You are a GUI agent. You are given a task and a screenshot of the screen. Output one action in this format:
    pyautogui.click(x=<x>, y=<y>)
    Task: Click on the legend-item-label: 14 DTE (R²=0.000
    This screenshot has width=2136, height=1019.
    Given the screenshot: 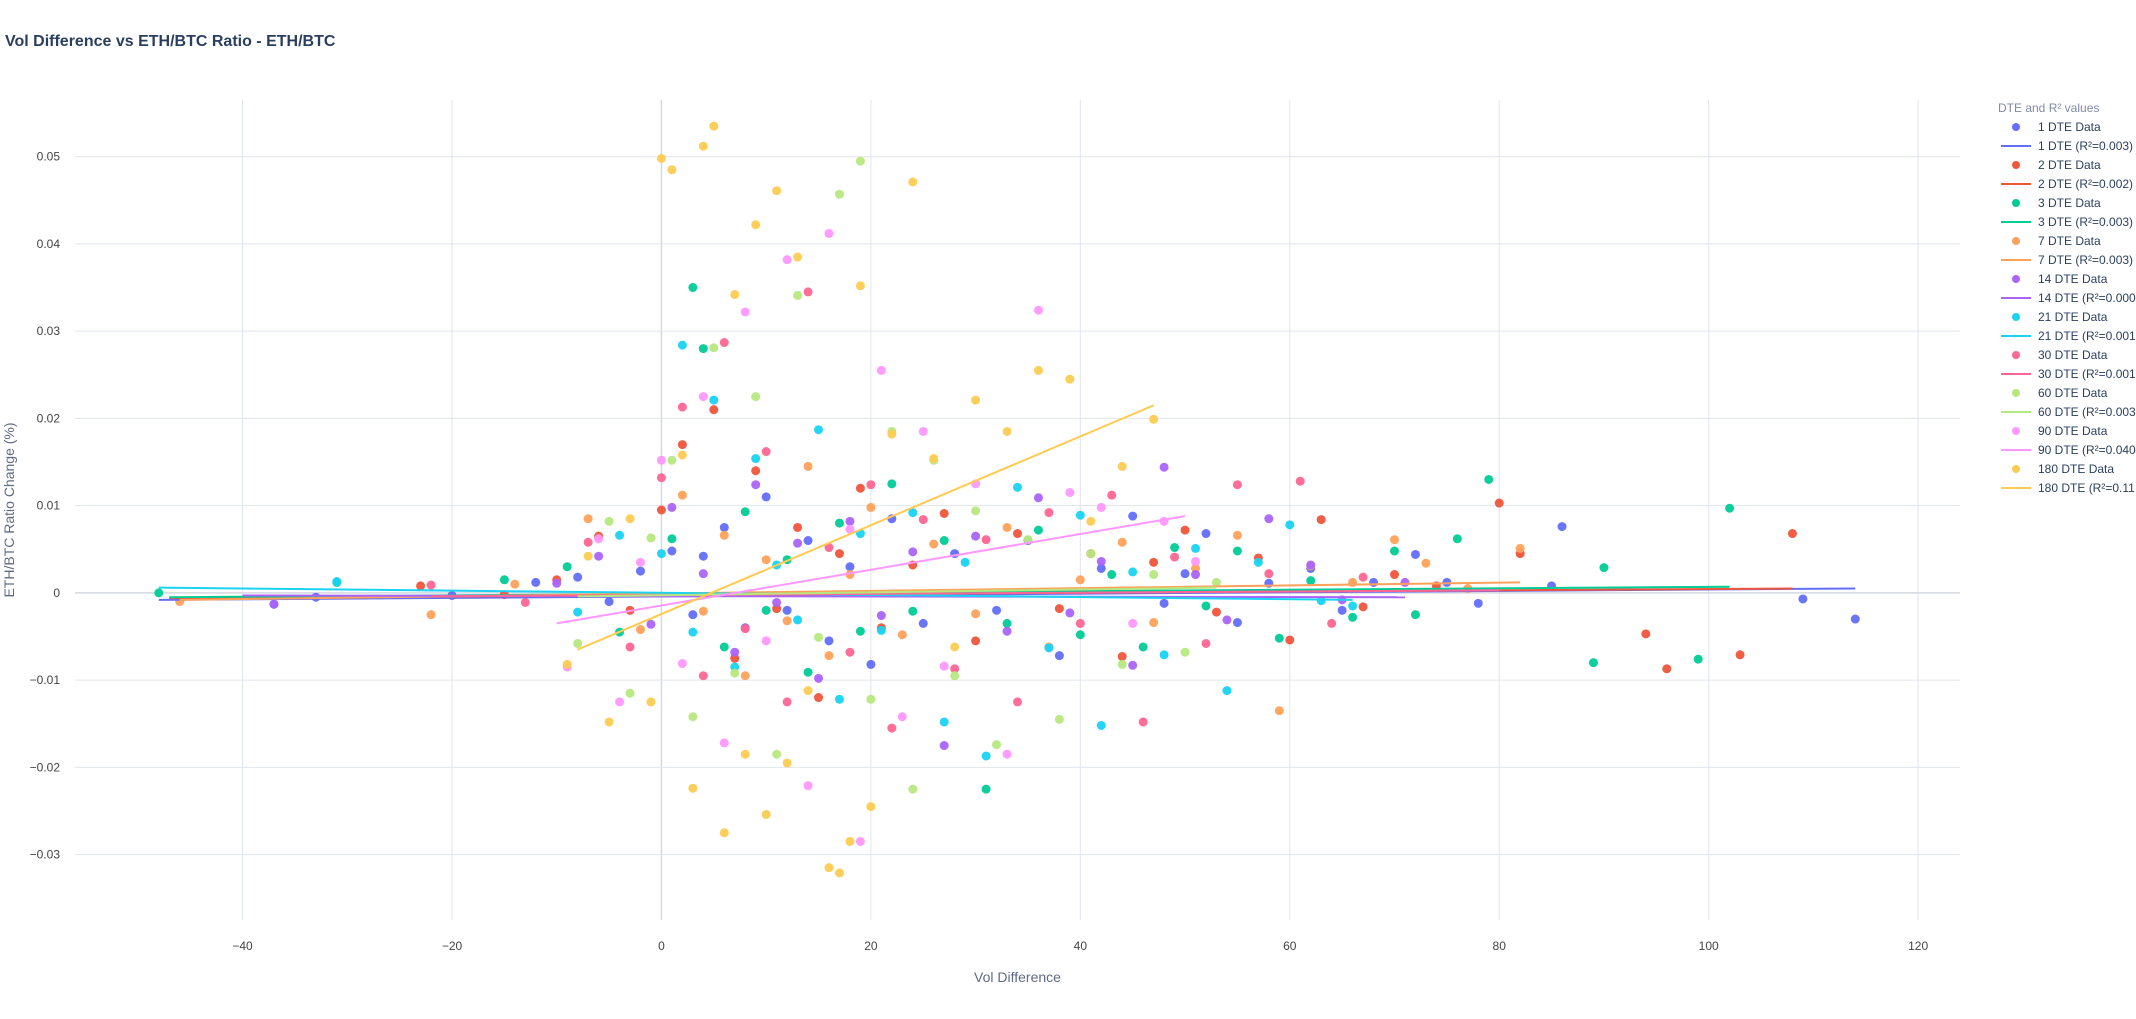 What is the action you would take?
    pyautogui.click(x=2087, y=298)
    